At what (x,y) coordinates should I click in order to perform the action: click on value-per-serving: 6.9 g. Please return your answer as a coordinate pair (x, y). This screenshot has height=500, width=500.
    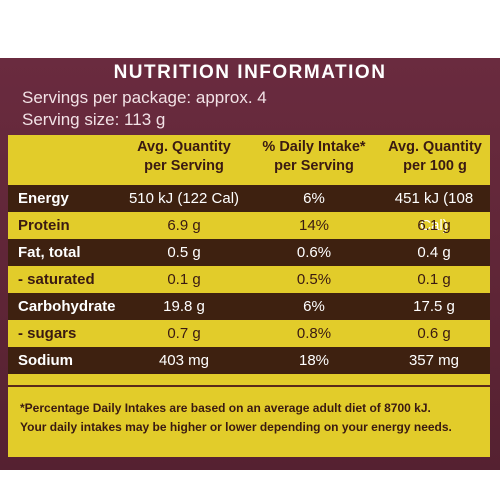
    Looking at the image, I should click on (184, 225).